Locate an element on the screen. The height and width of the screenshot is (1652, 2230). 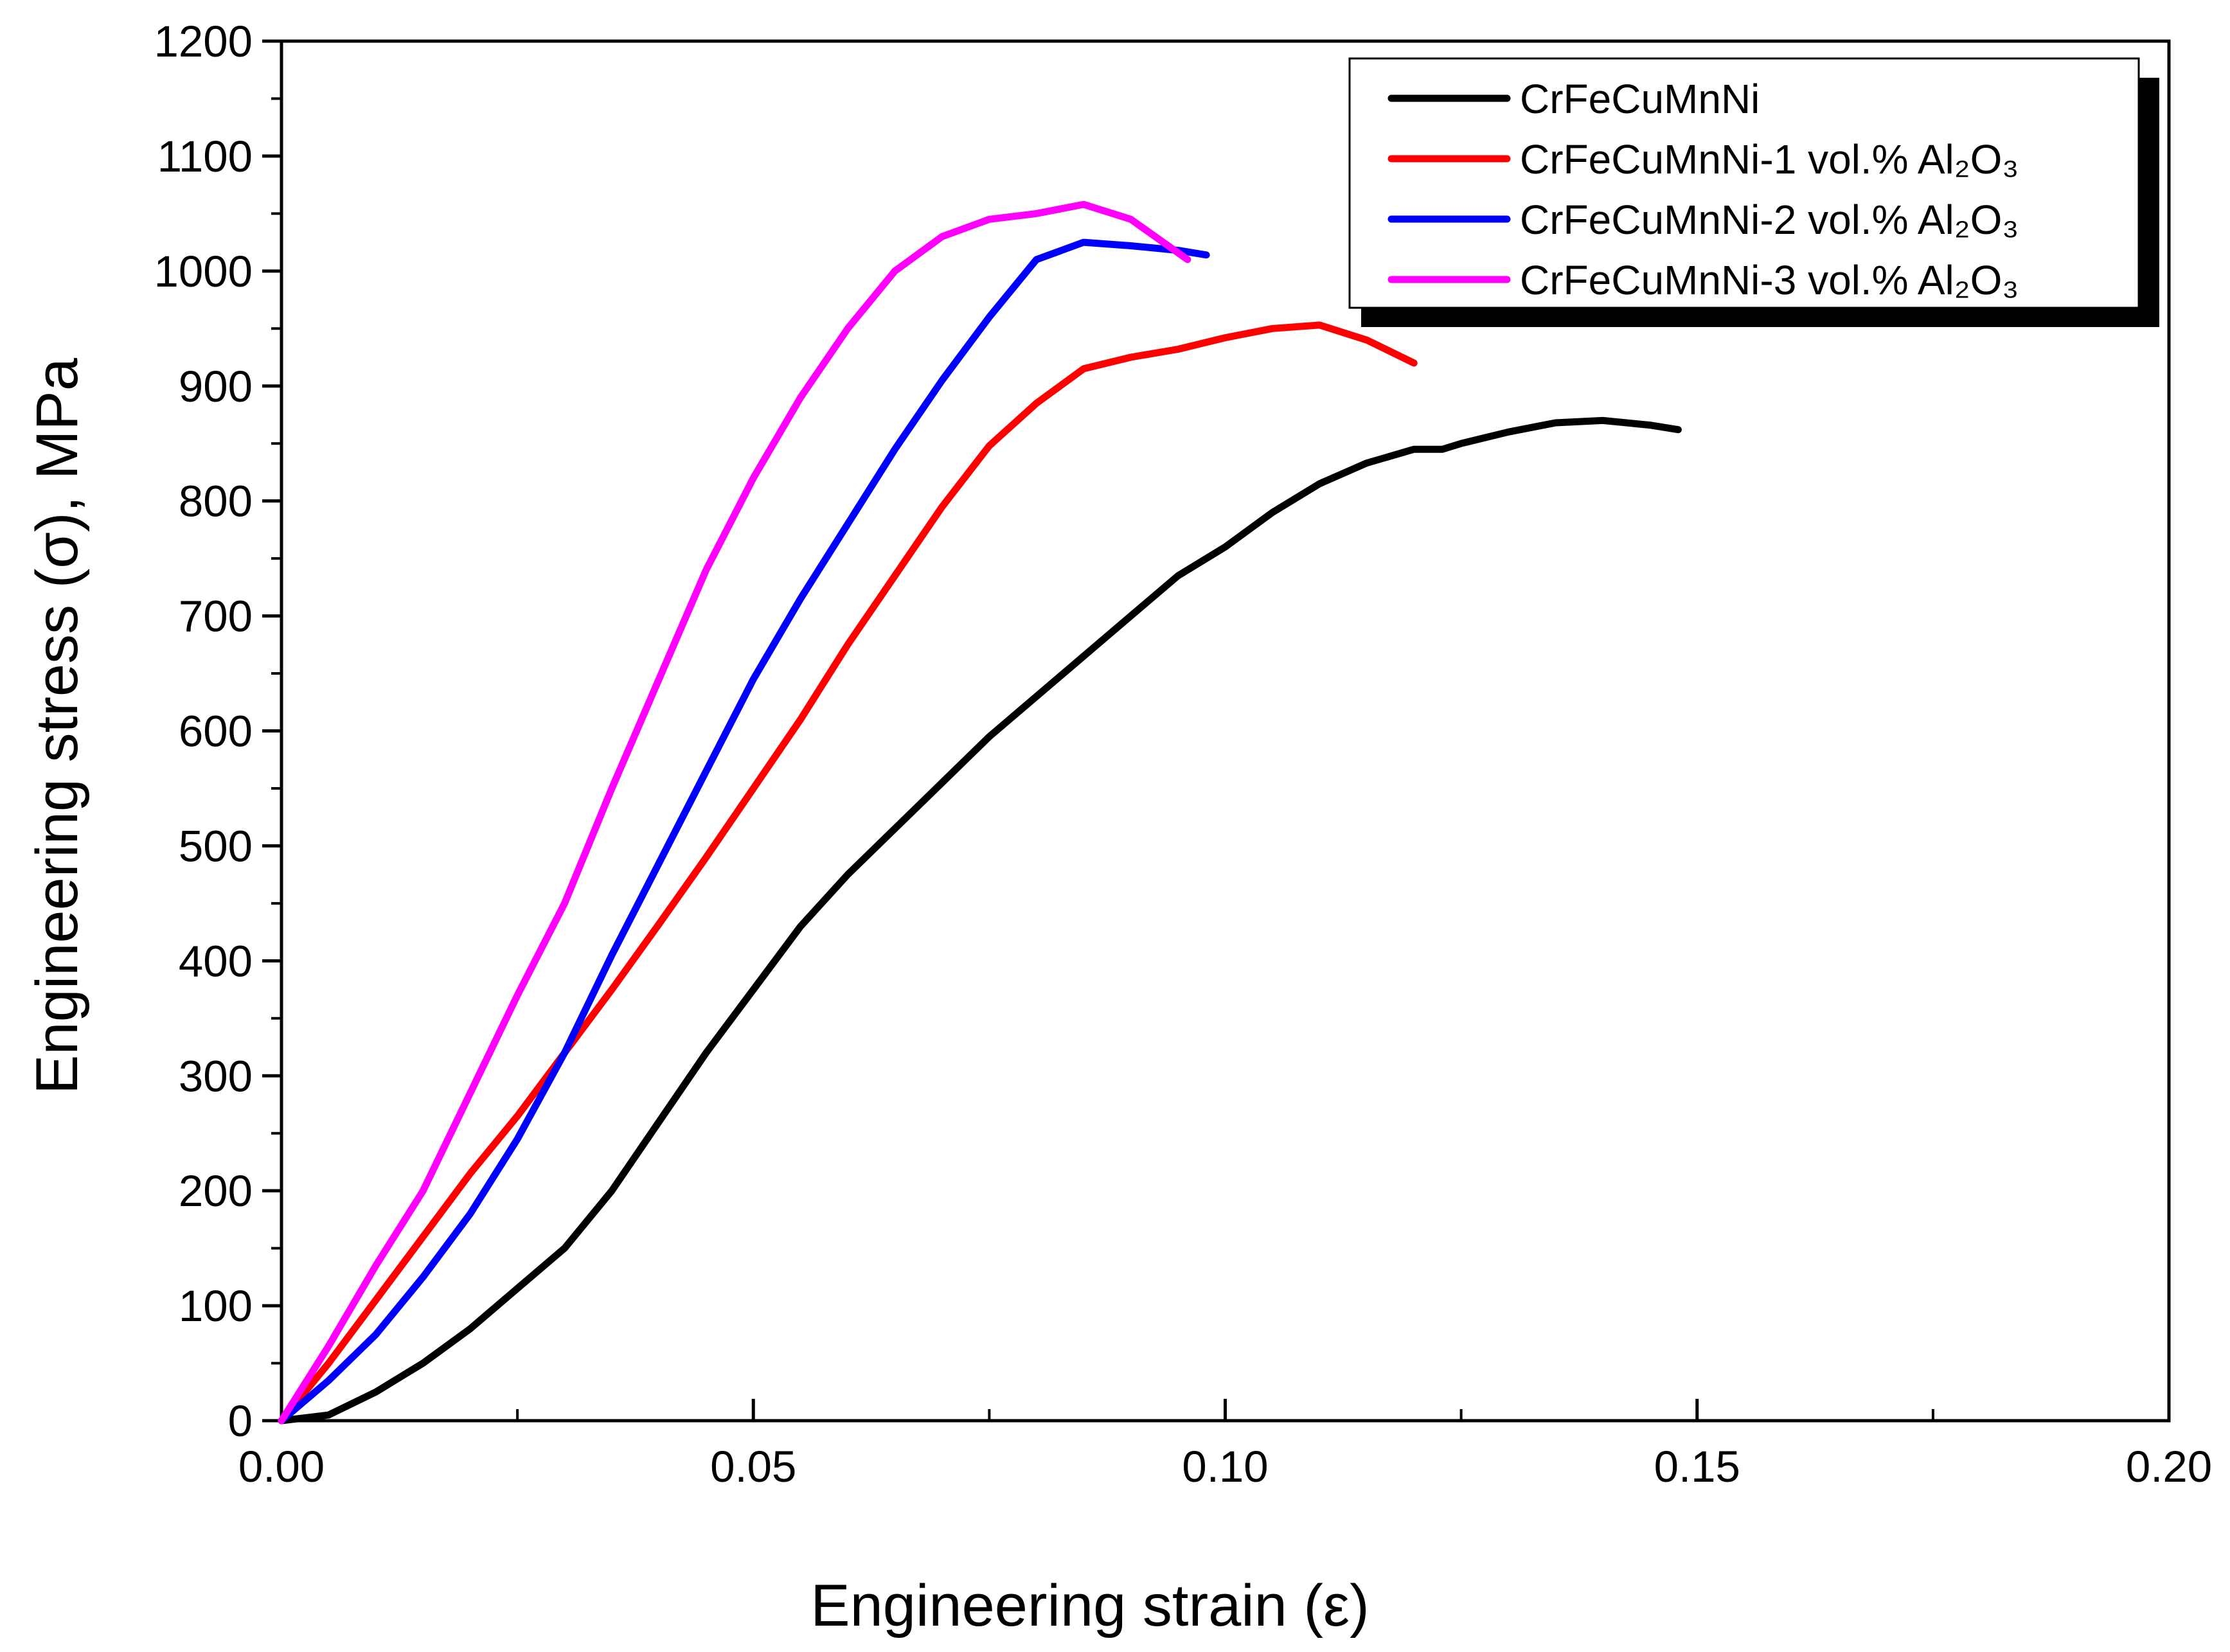
legend-label-2: CrFeCuMnNi-1 vol.% Al₂O₃ is located at coordinates (1769, 159).